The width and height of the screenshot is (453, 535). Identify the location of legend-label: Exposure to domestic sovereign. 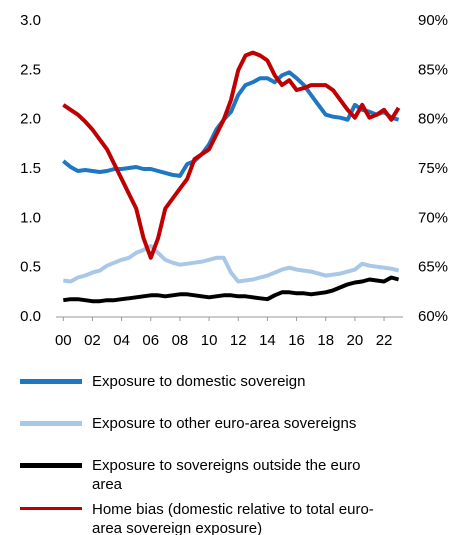
(199, 381).